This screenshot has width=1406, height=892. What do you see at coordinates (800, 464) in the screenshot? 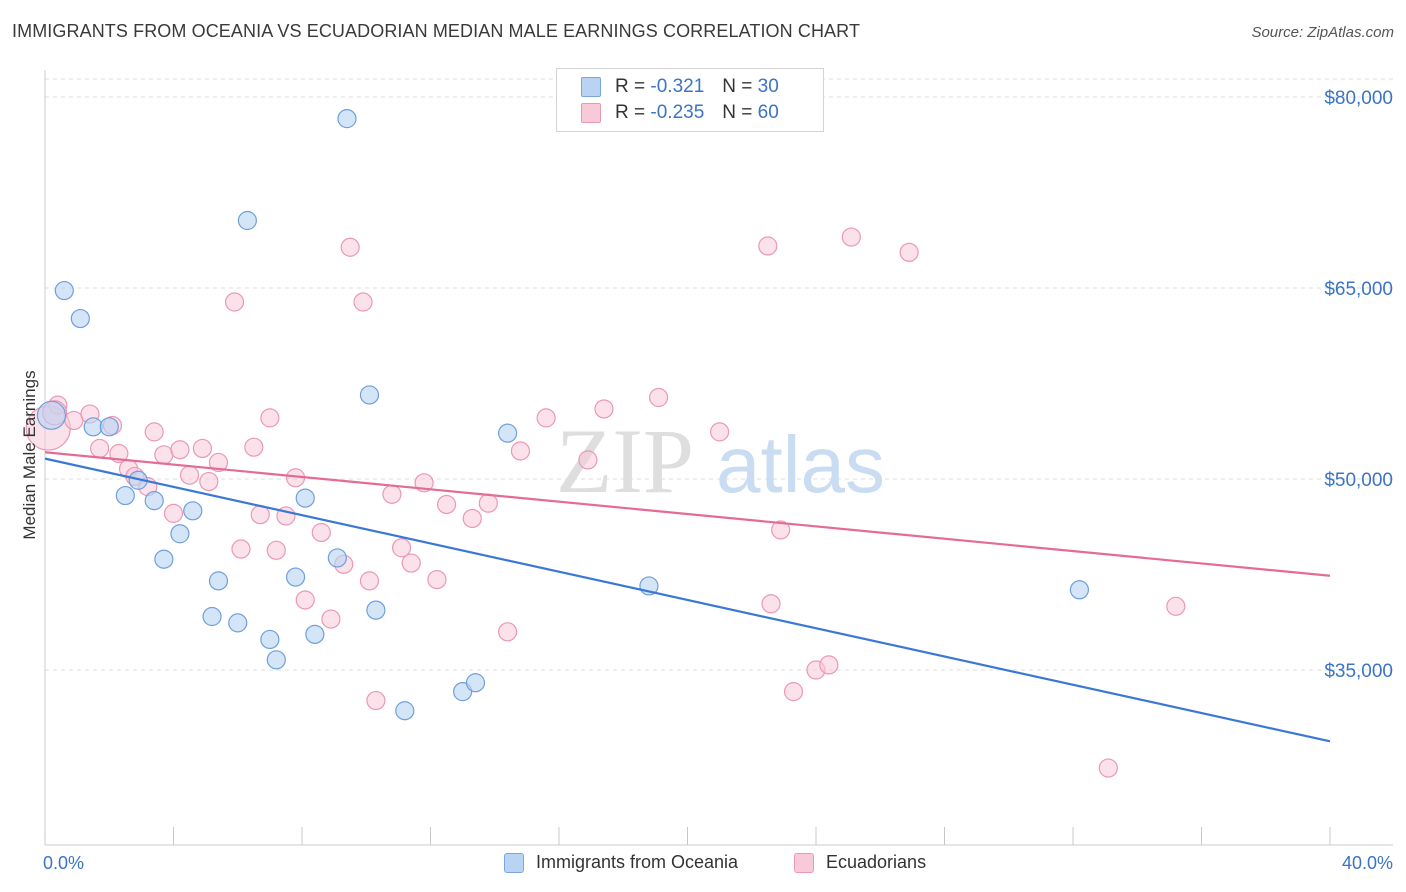
I see `watermark-atlas: atlas` at bounding box center [800, 464].